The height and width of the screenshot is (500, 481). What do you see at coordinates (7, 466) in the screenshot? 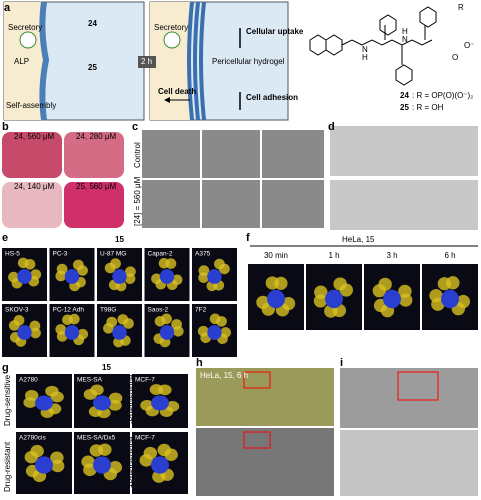
I see `label: Drug-resistant` at bounding box center [7, 466].